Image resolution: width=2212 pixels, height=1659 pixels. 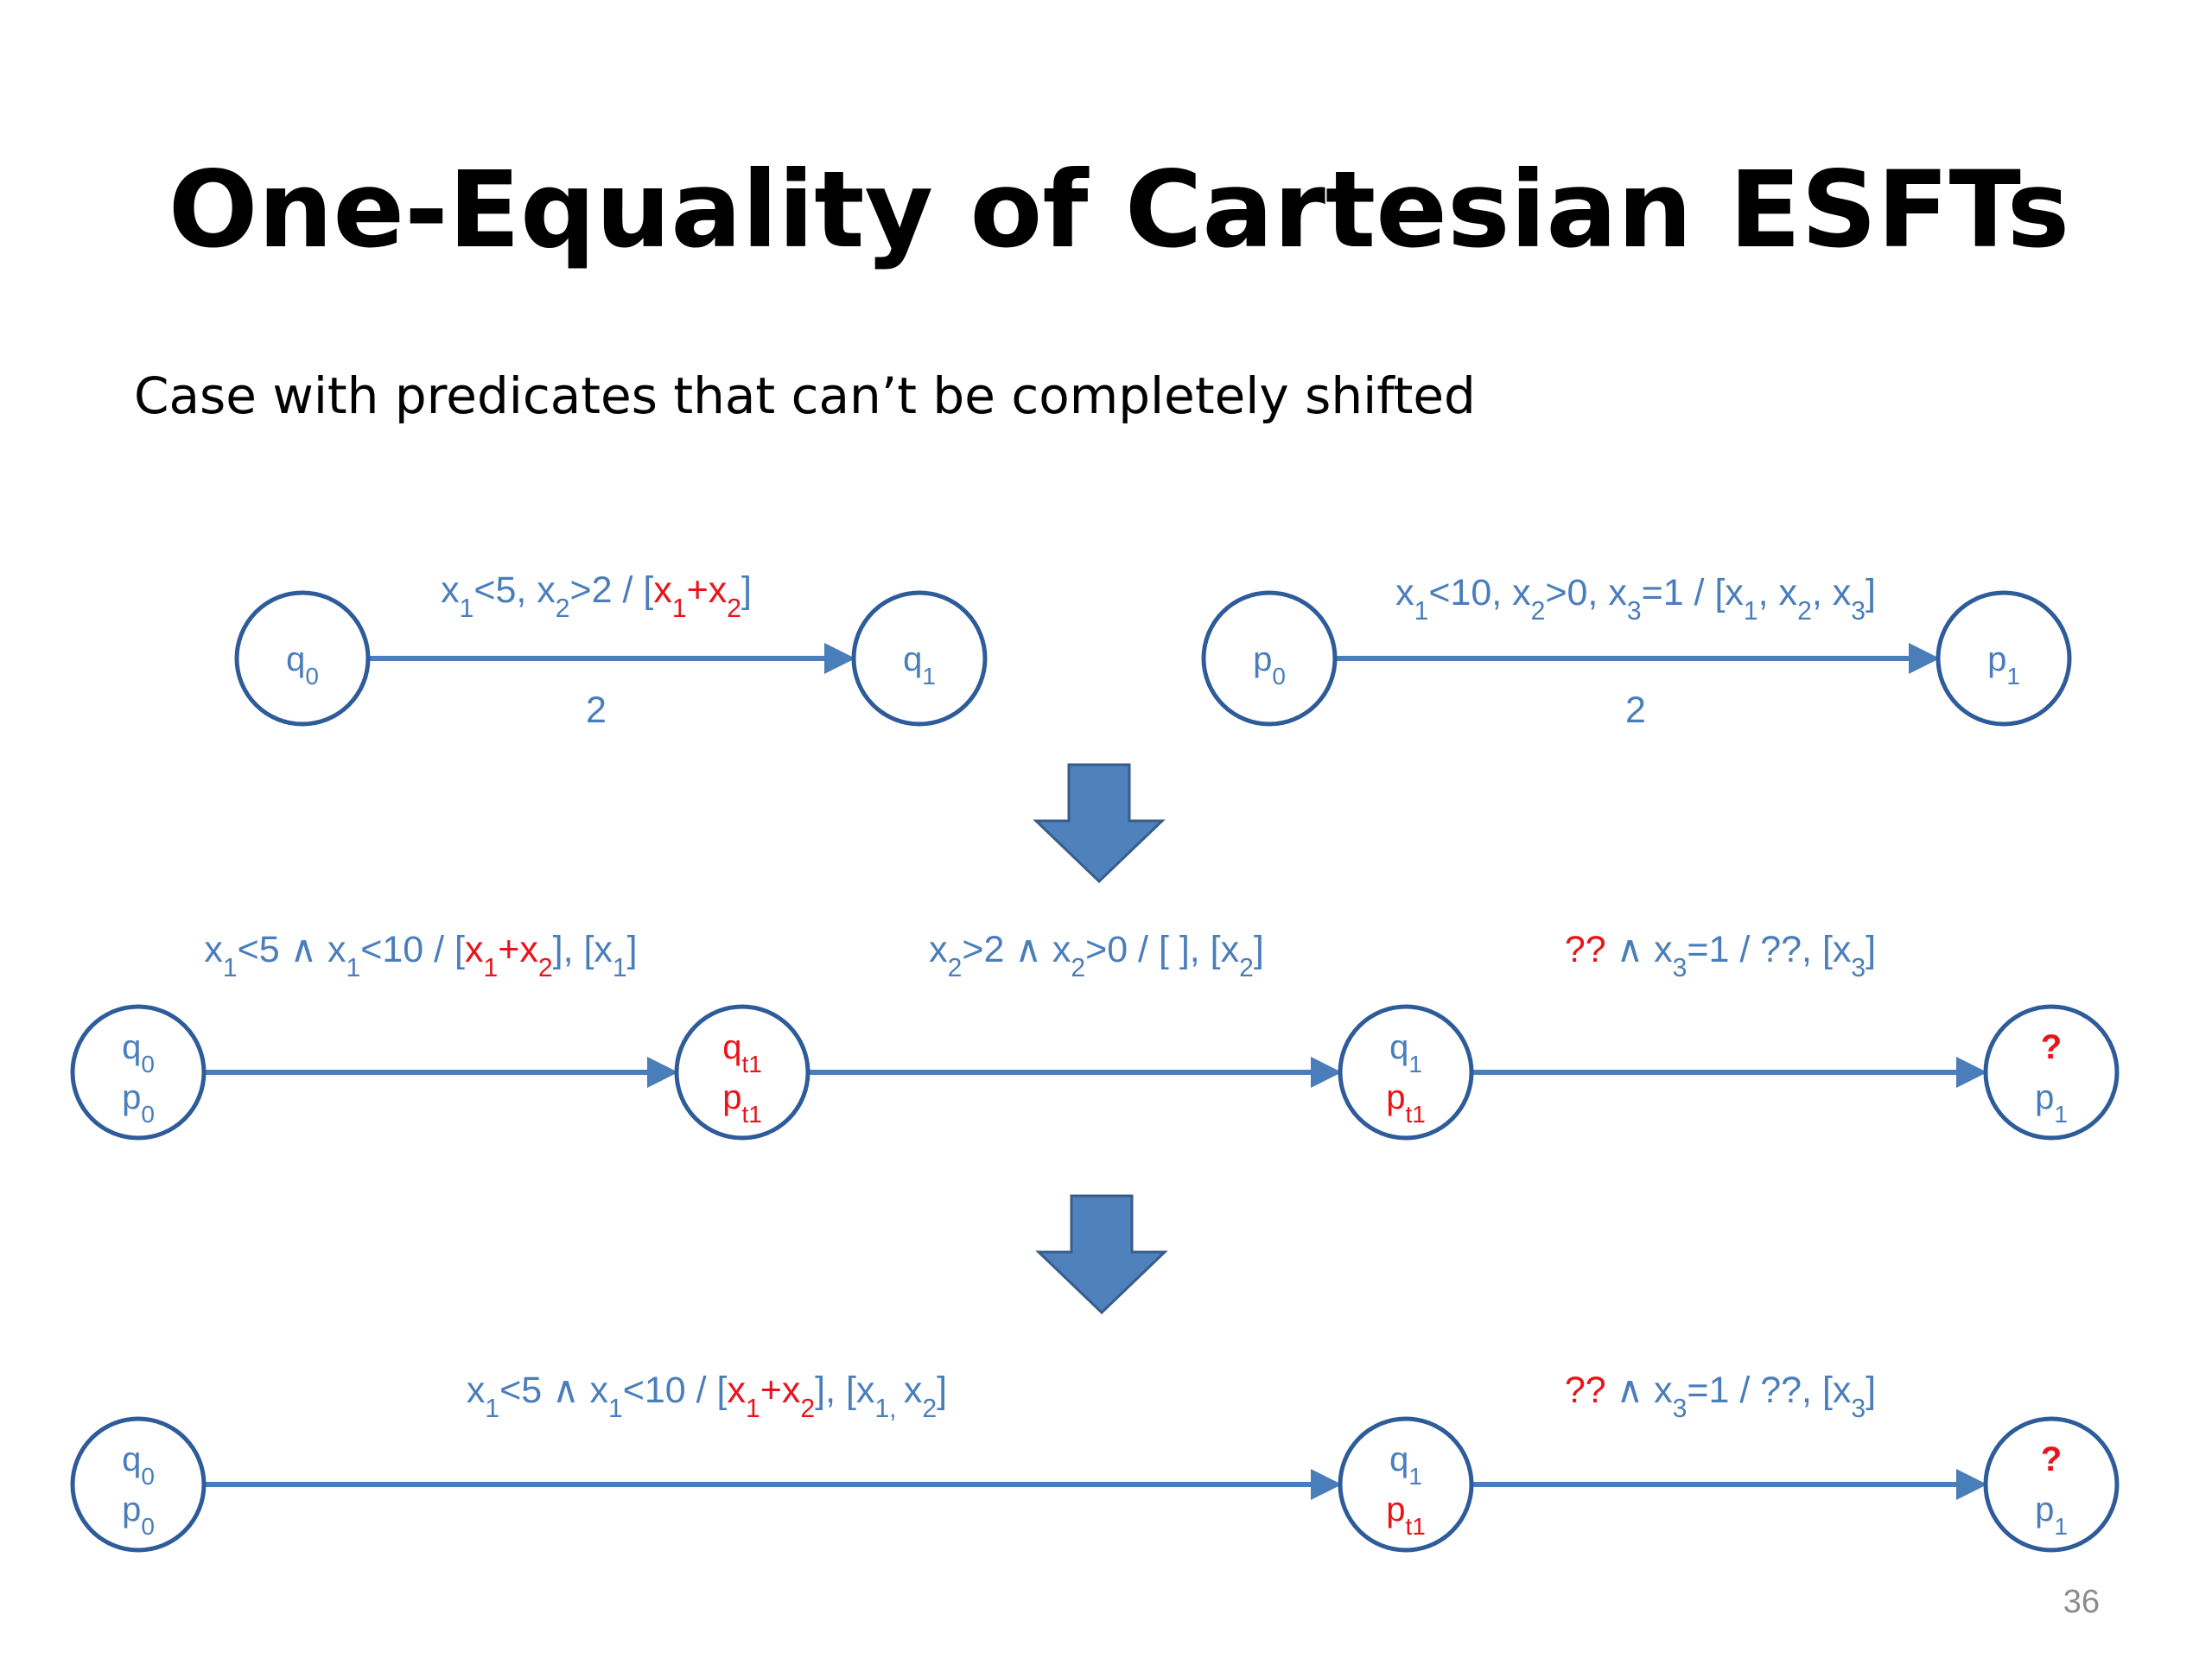 I want to click on text-run: , x, so click(x=1778, y=592).